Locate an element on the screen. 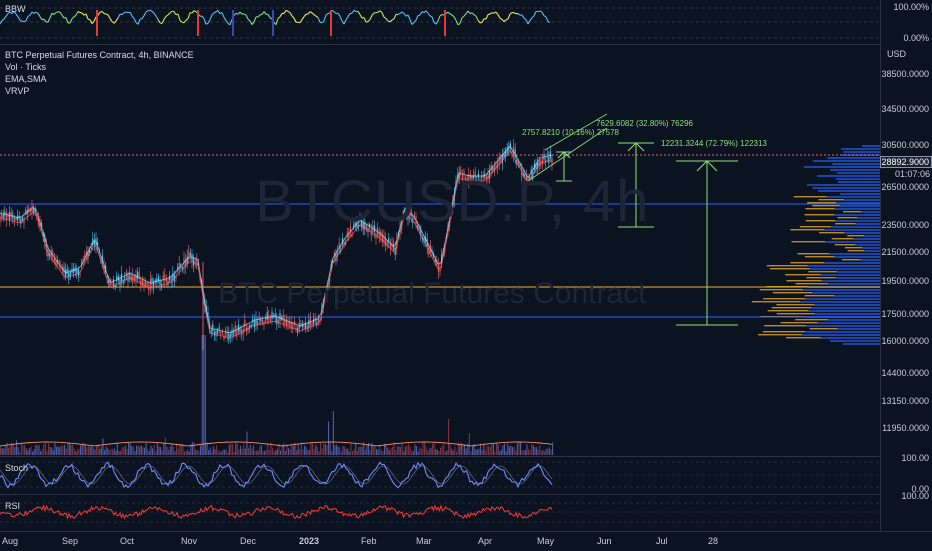 This screenshot has height=551, width=932. time-tick-year: 2023 is located at coordinates (309, 541).